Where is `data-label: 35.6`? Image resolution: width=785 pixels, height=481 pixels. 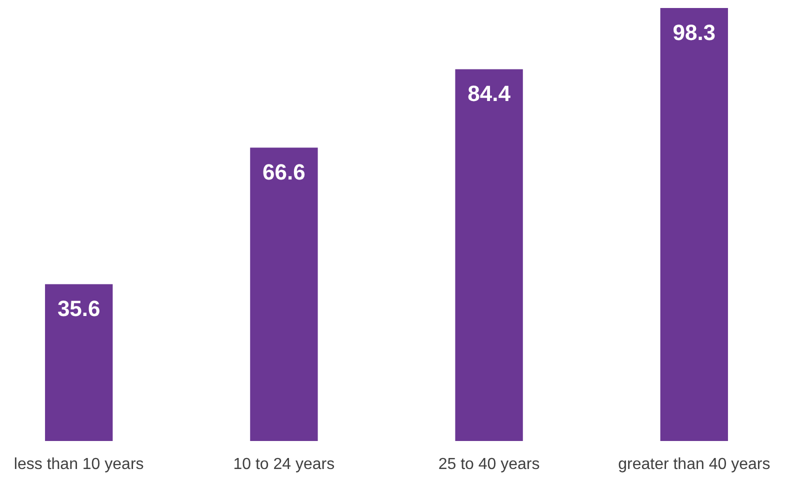 data-label: 35.6 is located at coordinates (78, 309).